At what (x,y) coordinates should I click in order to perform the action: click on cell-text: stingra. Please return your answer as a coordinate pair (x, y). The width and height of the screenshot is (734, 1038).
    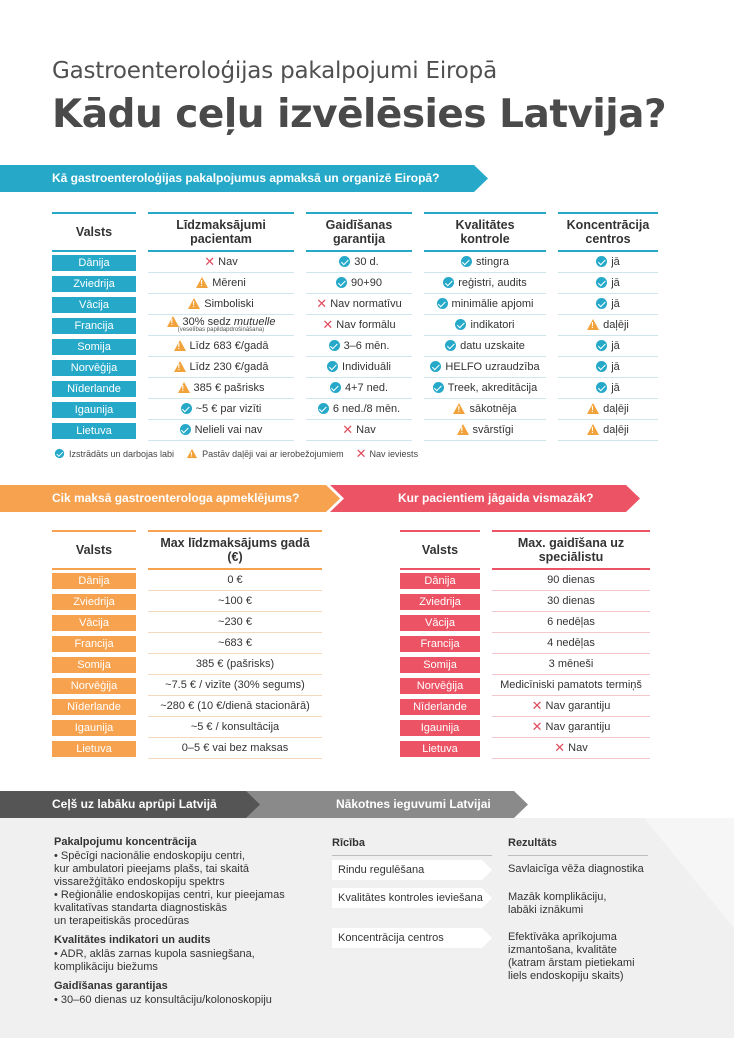
    Looking at the image, I should click on (492, 262).